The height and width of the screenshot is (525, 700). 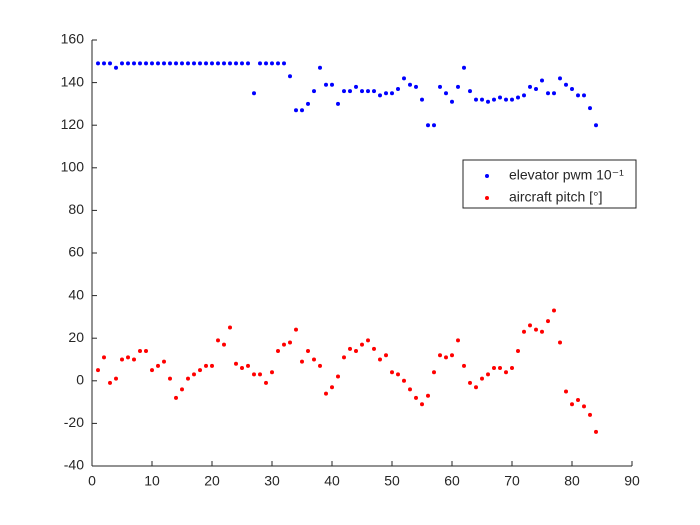 What do you see at coordinates (80, 380) in the screenshot?
I see `y-tick-label: 0` at bounding box center [80, 380].